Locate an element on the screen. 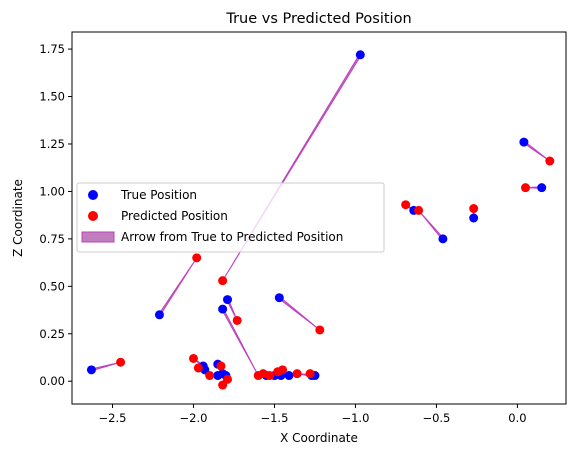  y-tick-label: 0.25 is located at coordinates (52, 334).